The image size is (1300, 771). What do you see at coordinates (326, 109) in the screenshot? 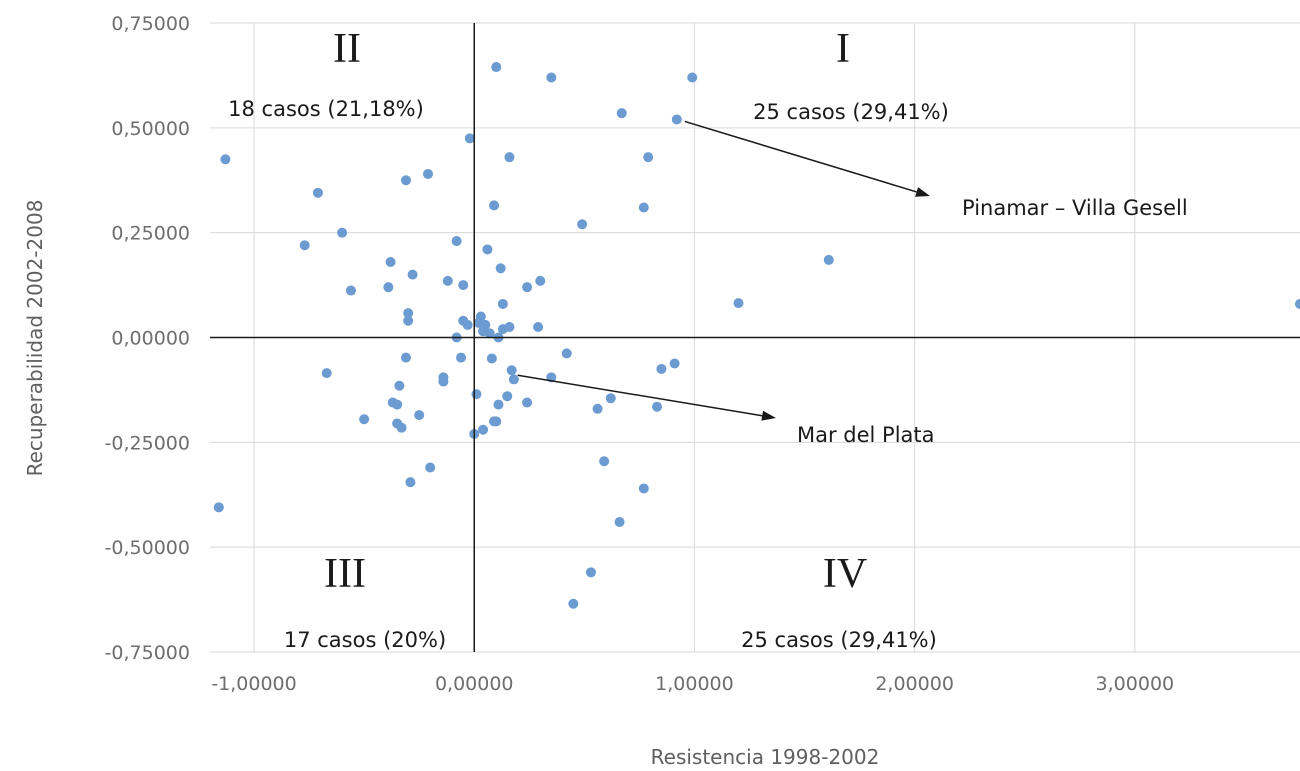
I see `quadrant-count-ii: 18 casos (21,18%)` at bounding box center [326, 109].